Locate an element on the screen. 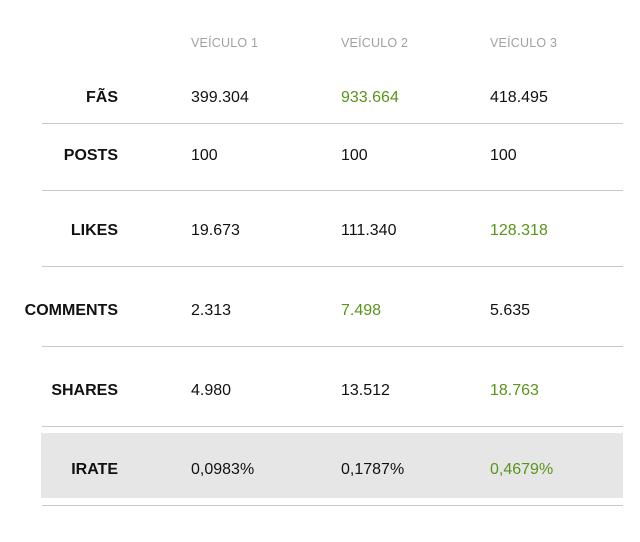 This screenshot has height=542, width=640. table-cell: 13.512 is located at coordinates (365, 390).